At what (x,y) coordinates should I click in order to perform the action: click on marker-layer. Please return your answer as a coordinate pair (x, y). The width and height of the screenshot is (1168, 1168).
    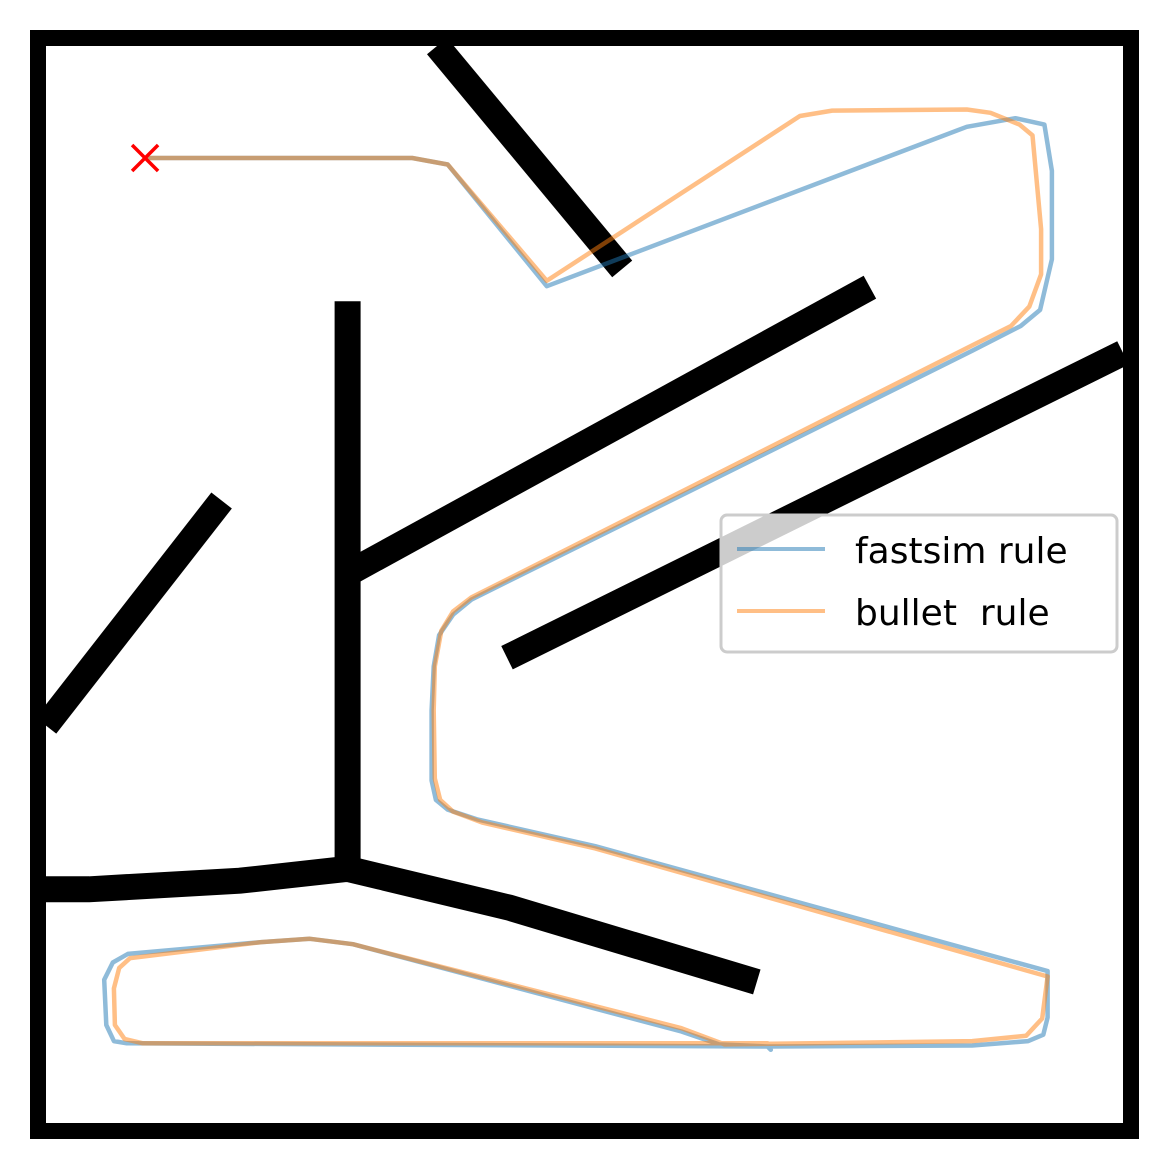
    Looking at the image, I should click on (145, 158).